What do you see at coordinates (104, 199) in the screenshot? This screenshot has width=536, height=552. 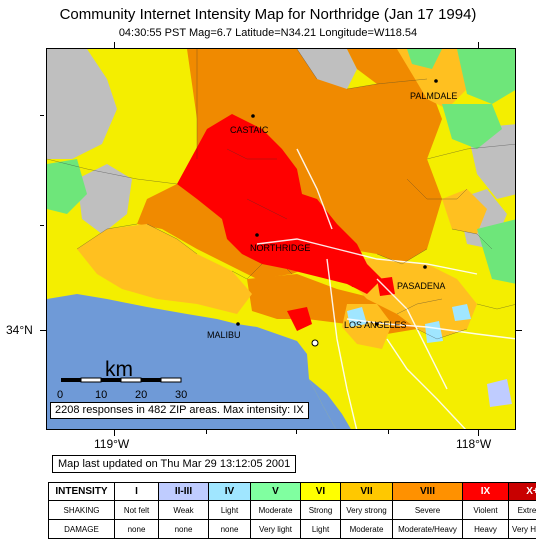 I see `no-data-region-w` at bounding box center [104, 199].